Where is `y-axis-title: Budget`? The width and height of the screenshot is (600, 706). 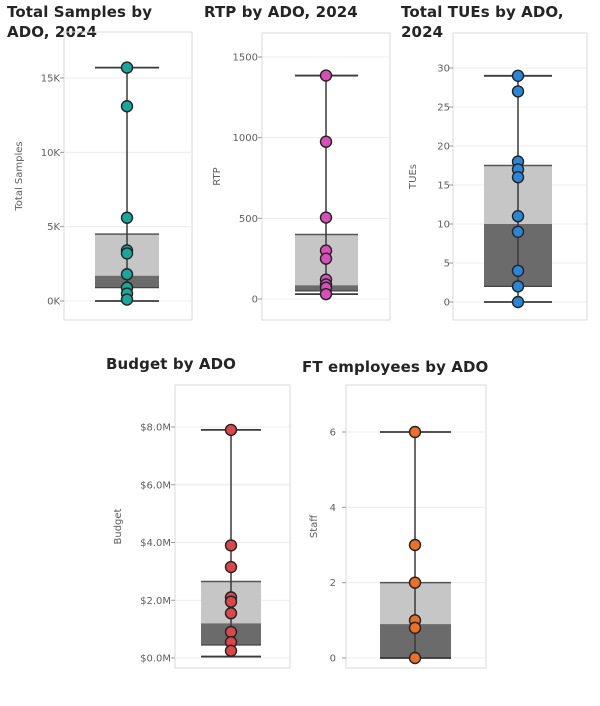 y-axis-title: Budget is located at coordinates (118, 526).